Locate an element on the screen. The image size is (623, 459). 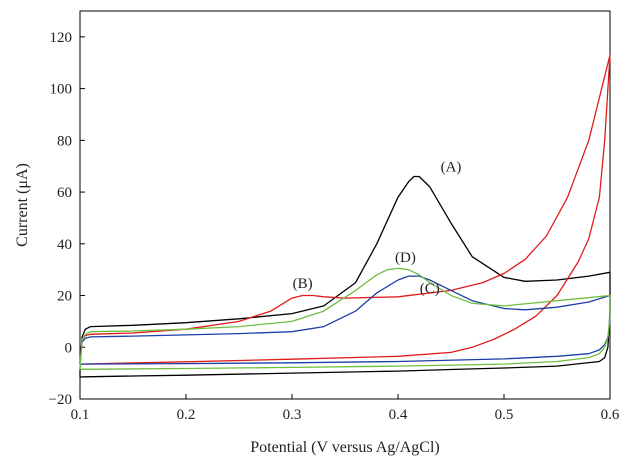
y-tick-label: 100 is located at coordinates (61, 90).